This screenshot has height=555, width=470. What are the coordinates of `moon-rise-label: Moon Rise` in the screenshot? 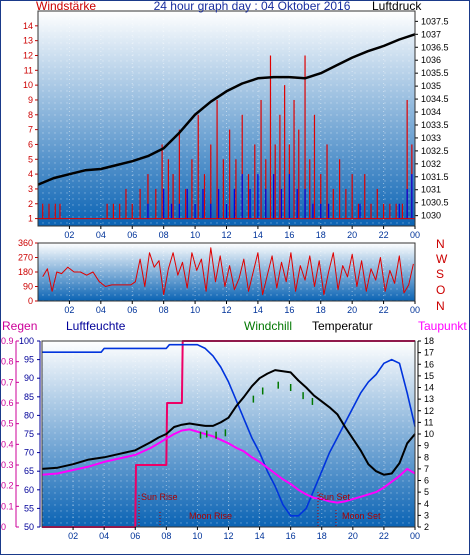 It's located at (210, 516).